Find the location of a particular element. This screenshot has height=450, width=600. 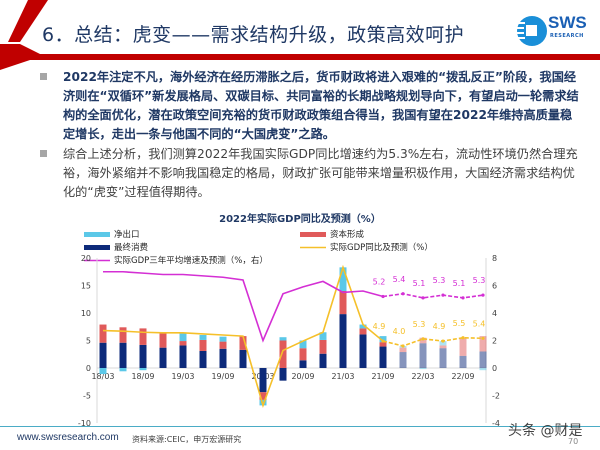

legend-label: 实际GDP三年平均增速及预测（%，右） is located at coordinates (191, 260).